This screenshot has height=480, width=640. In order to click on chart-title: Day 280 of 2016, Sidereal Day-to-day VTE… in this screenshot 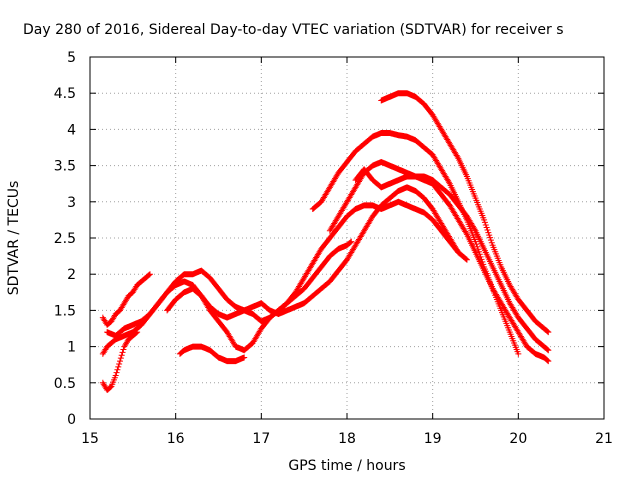, I will do `click(293, 30)`.